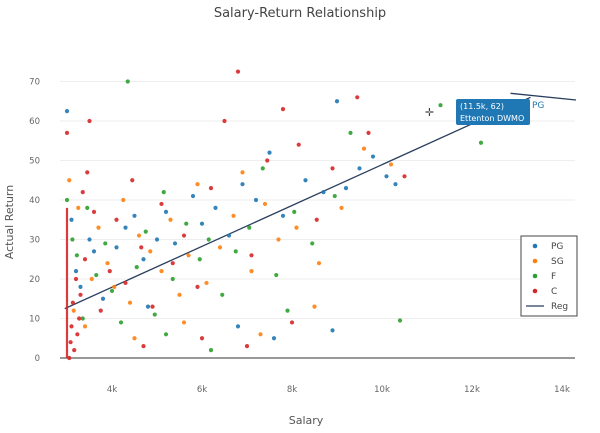 This screenshot has width=600, height=433. I want to click on legend: PG SG FC Reg, so click(549, 276).